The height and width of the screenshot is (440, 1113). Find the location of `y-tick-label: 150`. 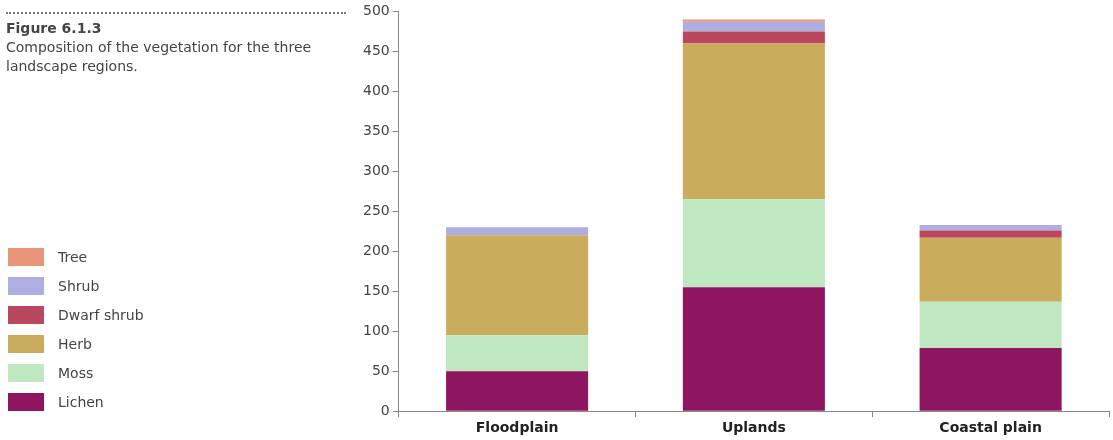

y-tick-label: 150 is located at coordinates (376, 289).